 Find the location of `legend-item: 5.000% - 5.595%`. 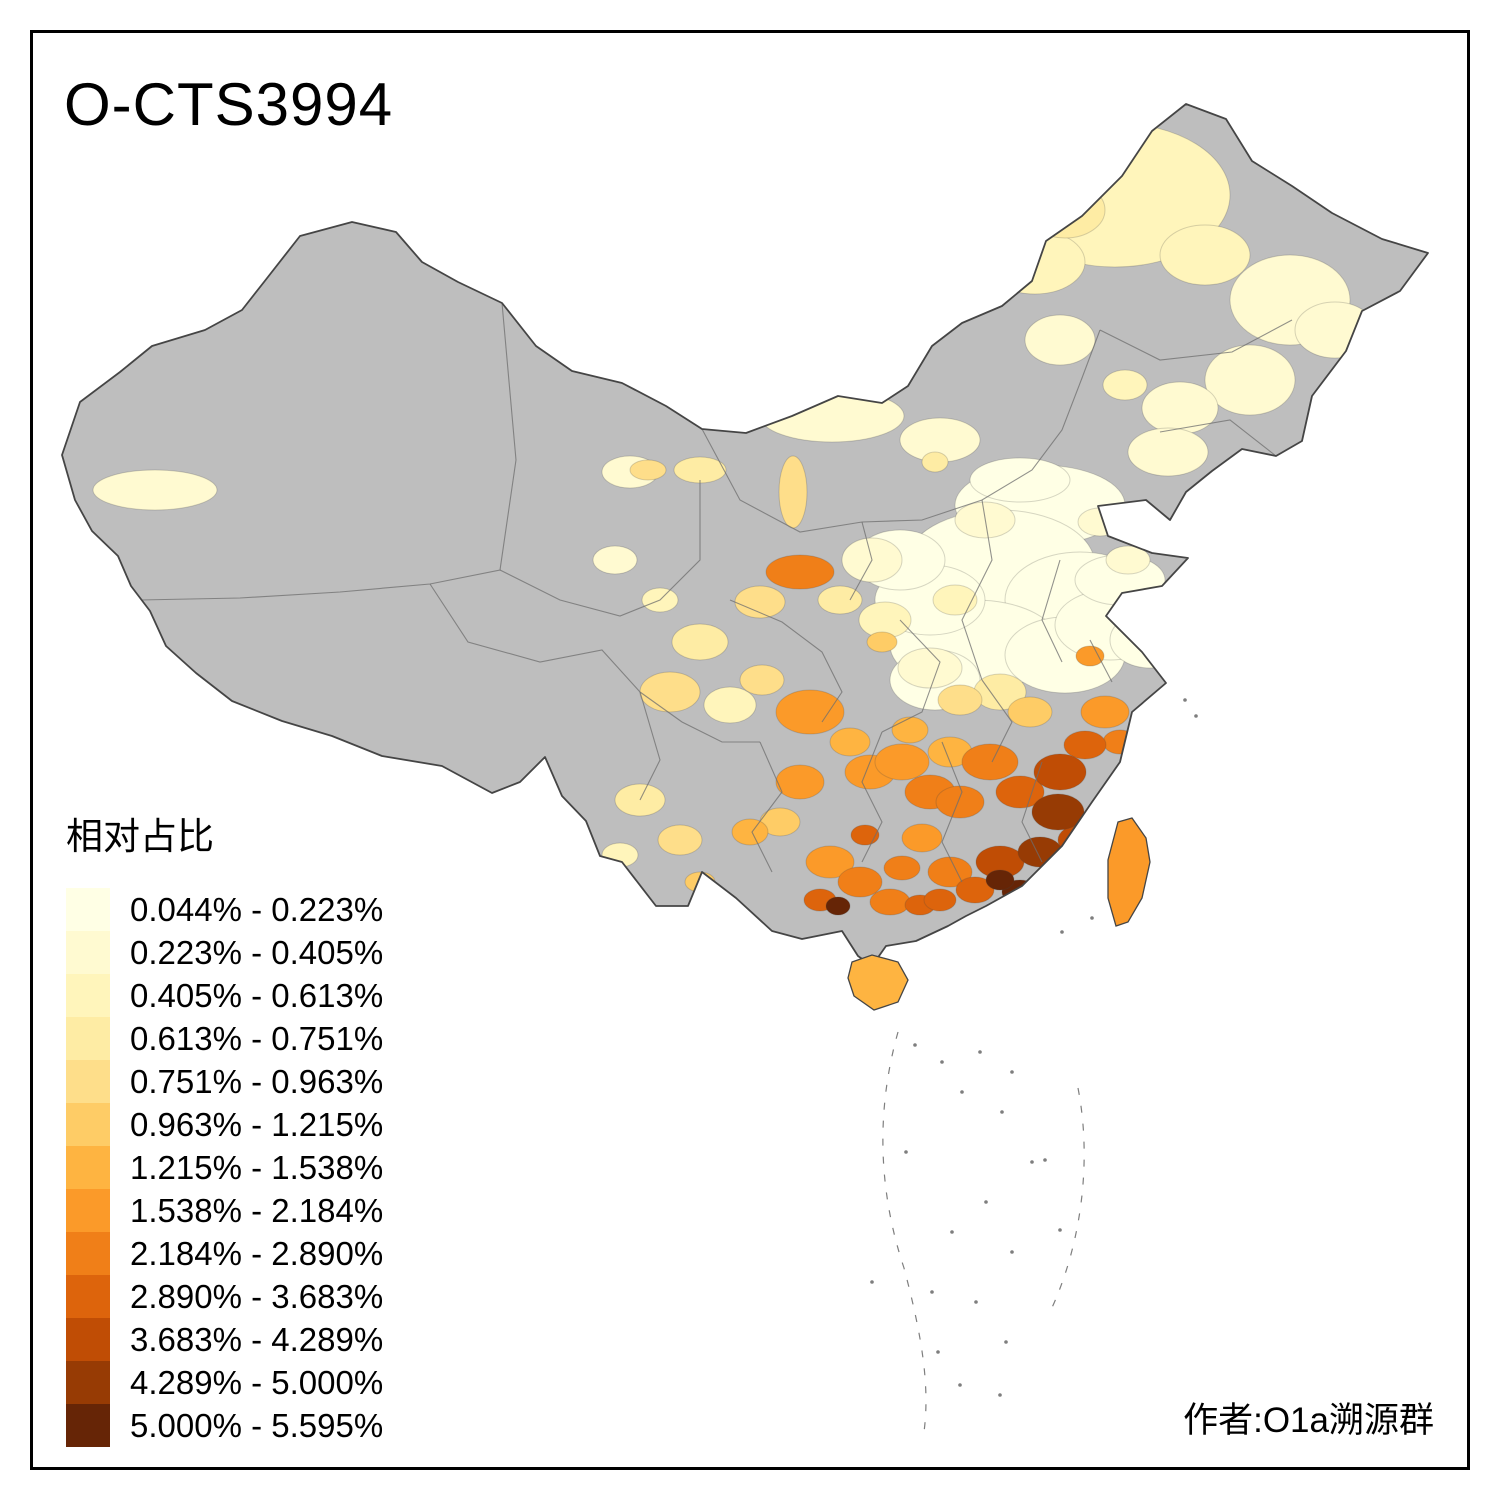

legend-item: 5.000% - 5.595% is located at coordinates (246, 1425).